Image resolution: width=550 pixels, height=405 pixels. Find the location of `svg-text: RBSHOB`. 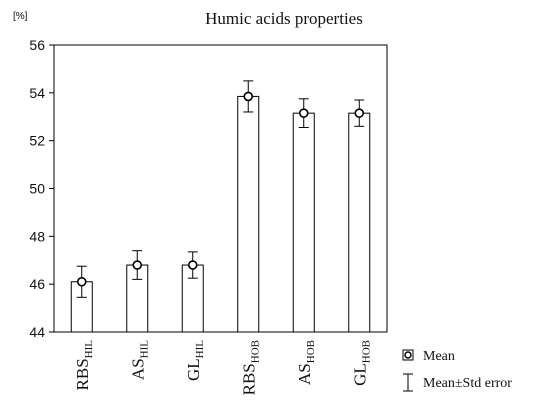

svg-text: RBSHOB is located at coordinates (250, 367).